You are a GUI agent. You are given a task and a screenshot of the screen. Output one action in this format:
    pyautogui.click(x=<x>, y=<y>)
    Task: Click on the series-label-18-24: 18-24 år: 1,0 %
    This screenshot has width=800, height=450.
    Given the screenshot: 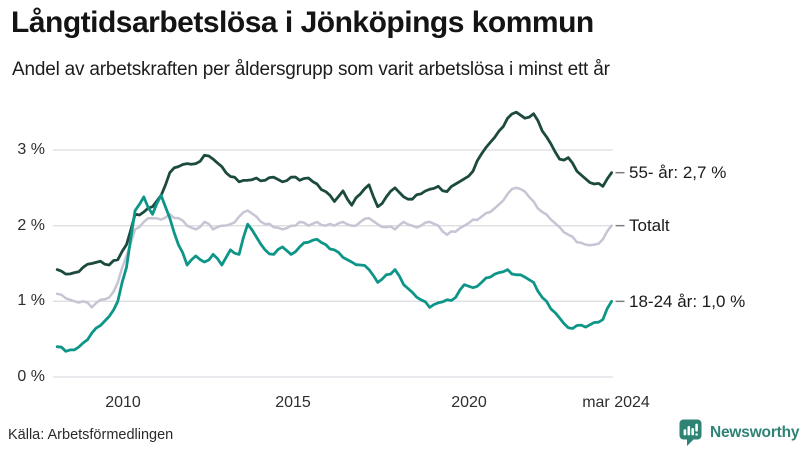 What is the action you would take?
    pyautogui.click(x=687, y=301)
    